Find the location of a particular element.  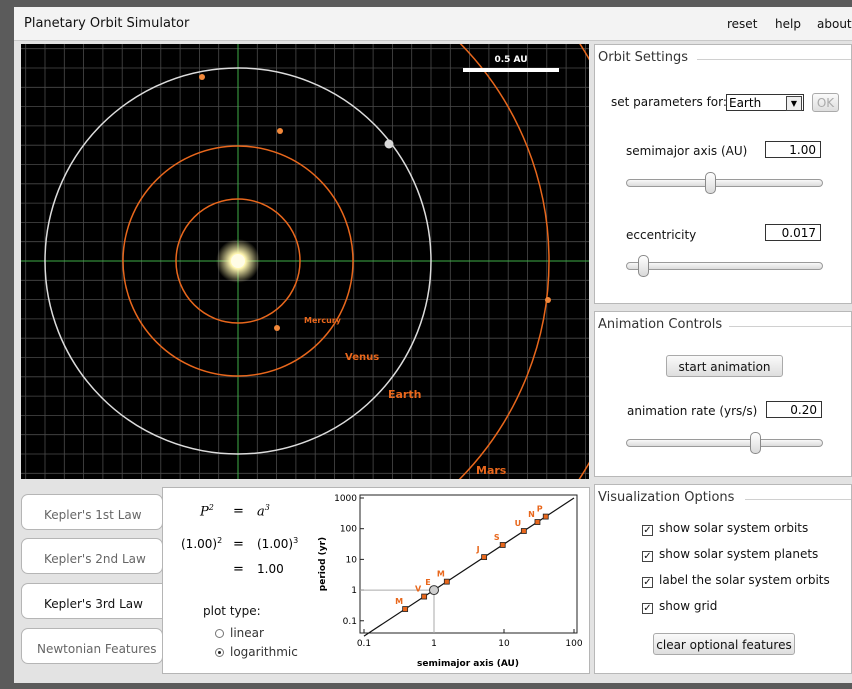

mercury-planet is located at coordinates (277, 328).